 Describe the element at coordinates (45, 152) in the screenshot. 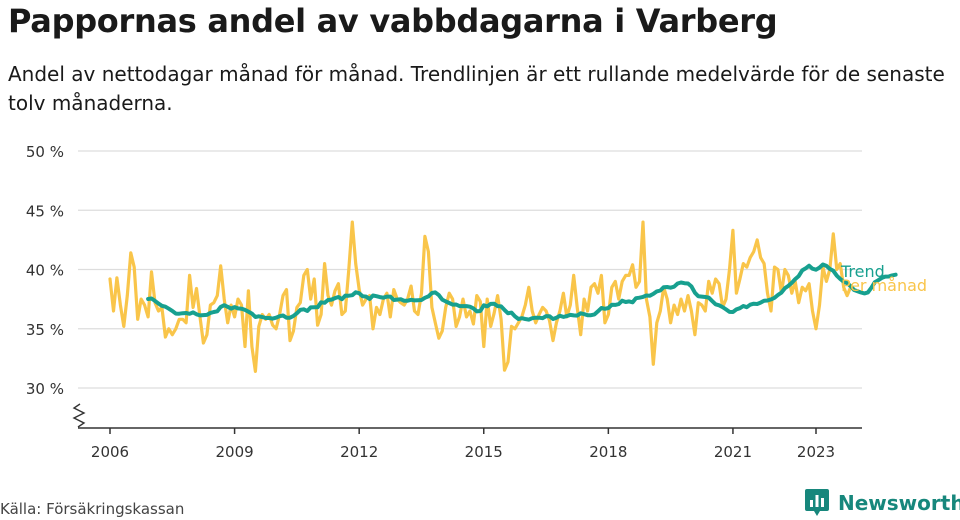

I see `y-tick-label: 50 %` at that location.